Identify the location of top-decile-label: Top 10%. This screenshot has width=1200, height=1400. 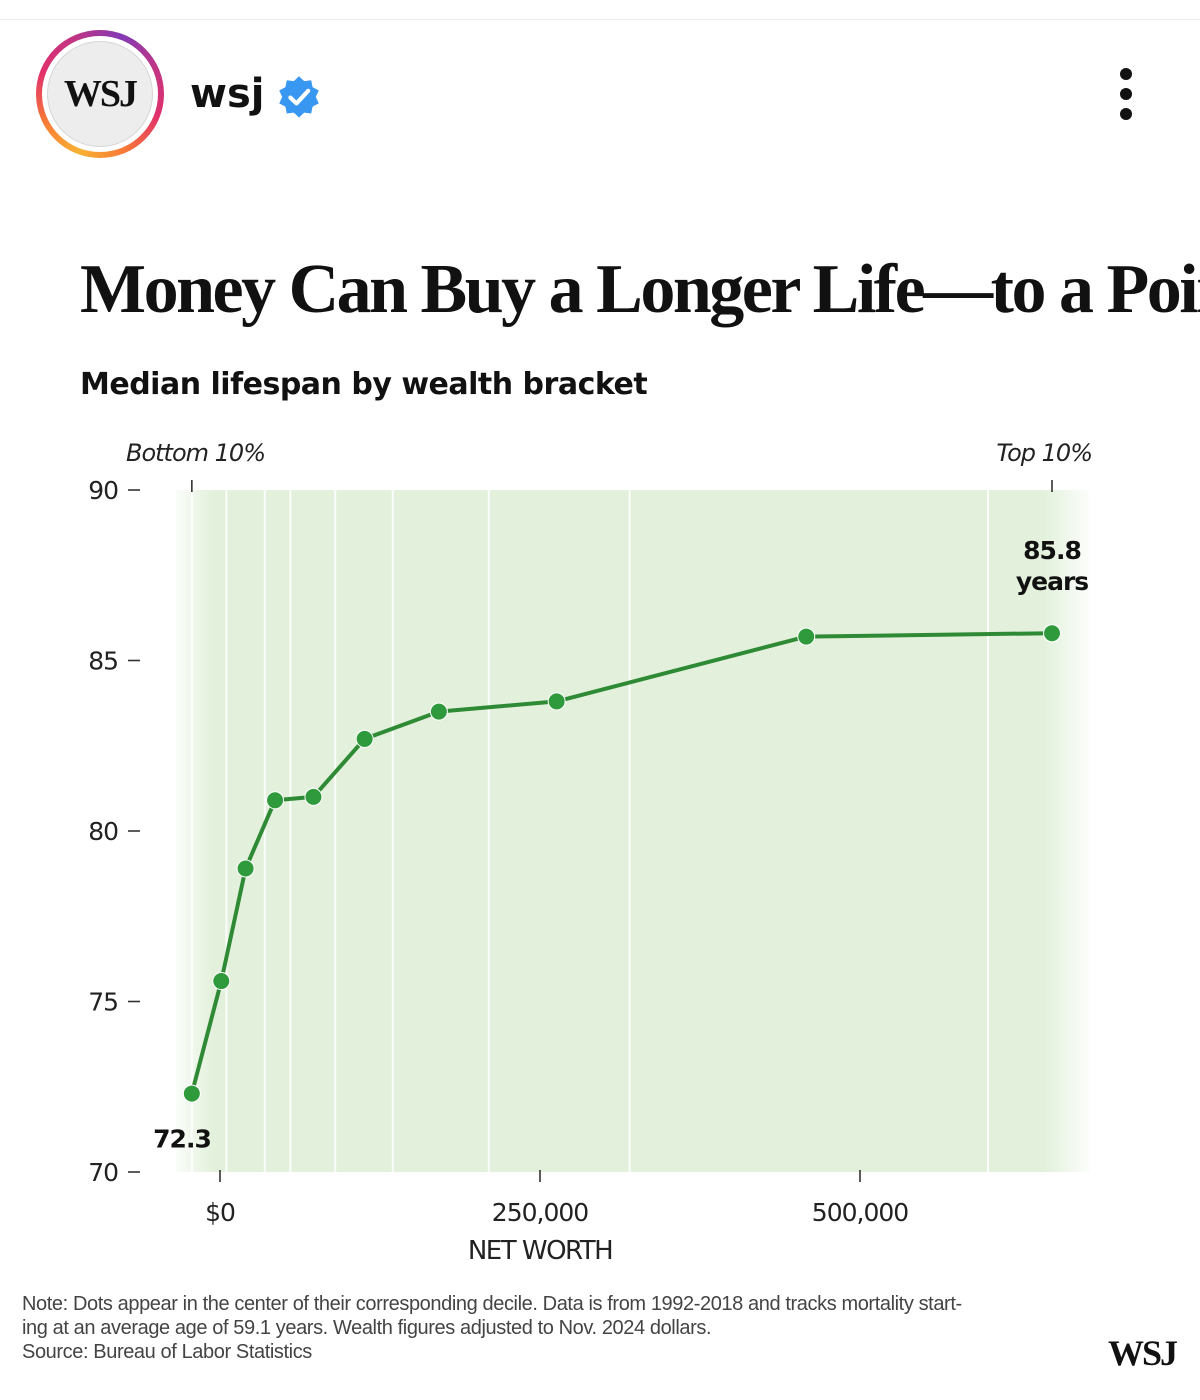
(1044, 453).